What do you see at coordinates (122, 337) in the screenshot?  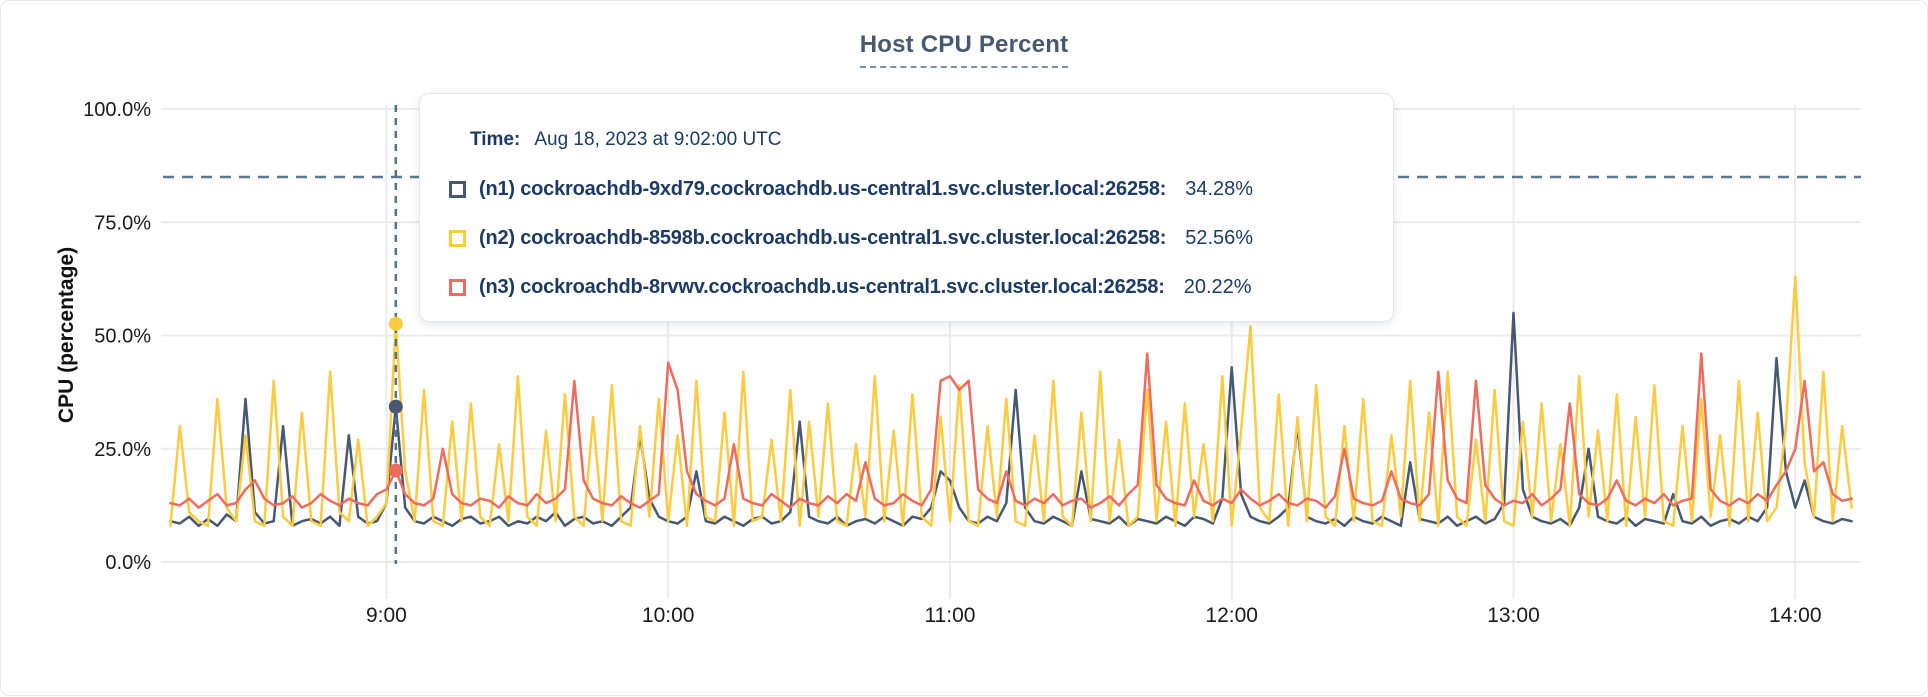 I see `y-tick-label: 50.0%` at bounding box center [122, 337].